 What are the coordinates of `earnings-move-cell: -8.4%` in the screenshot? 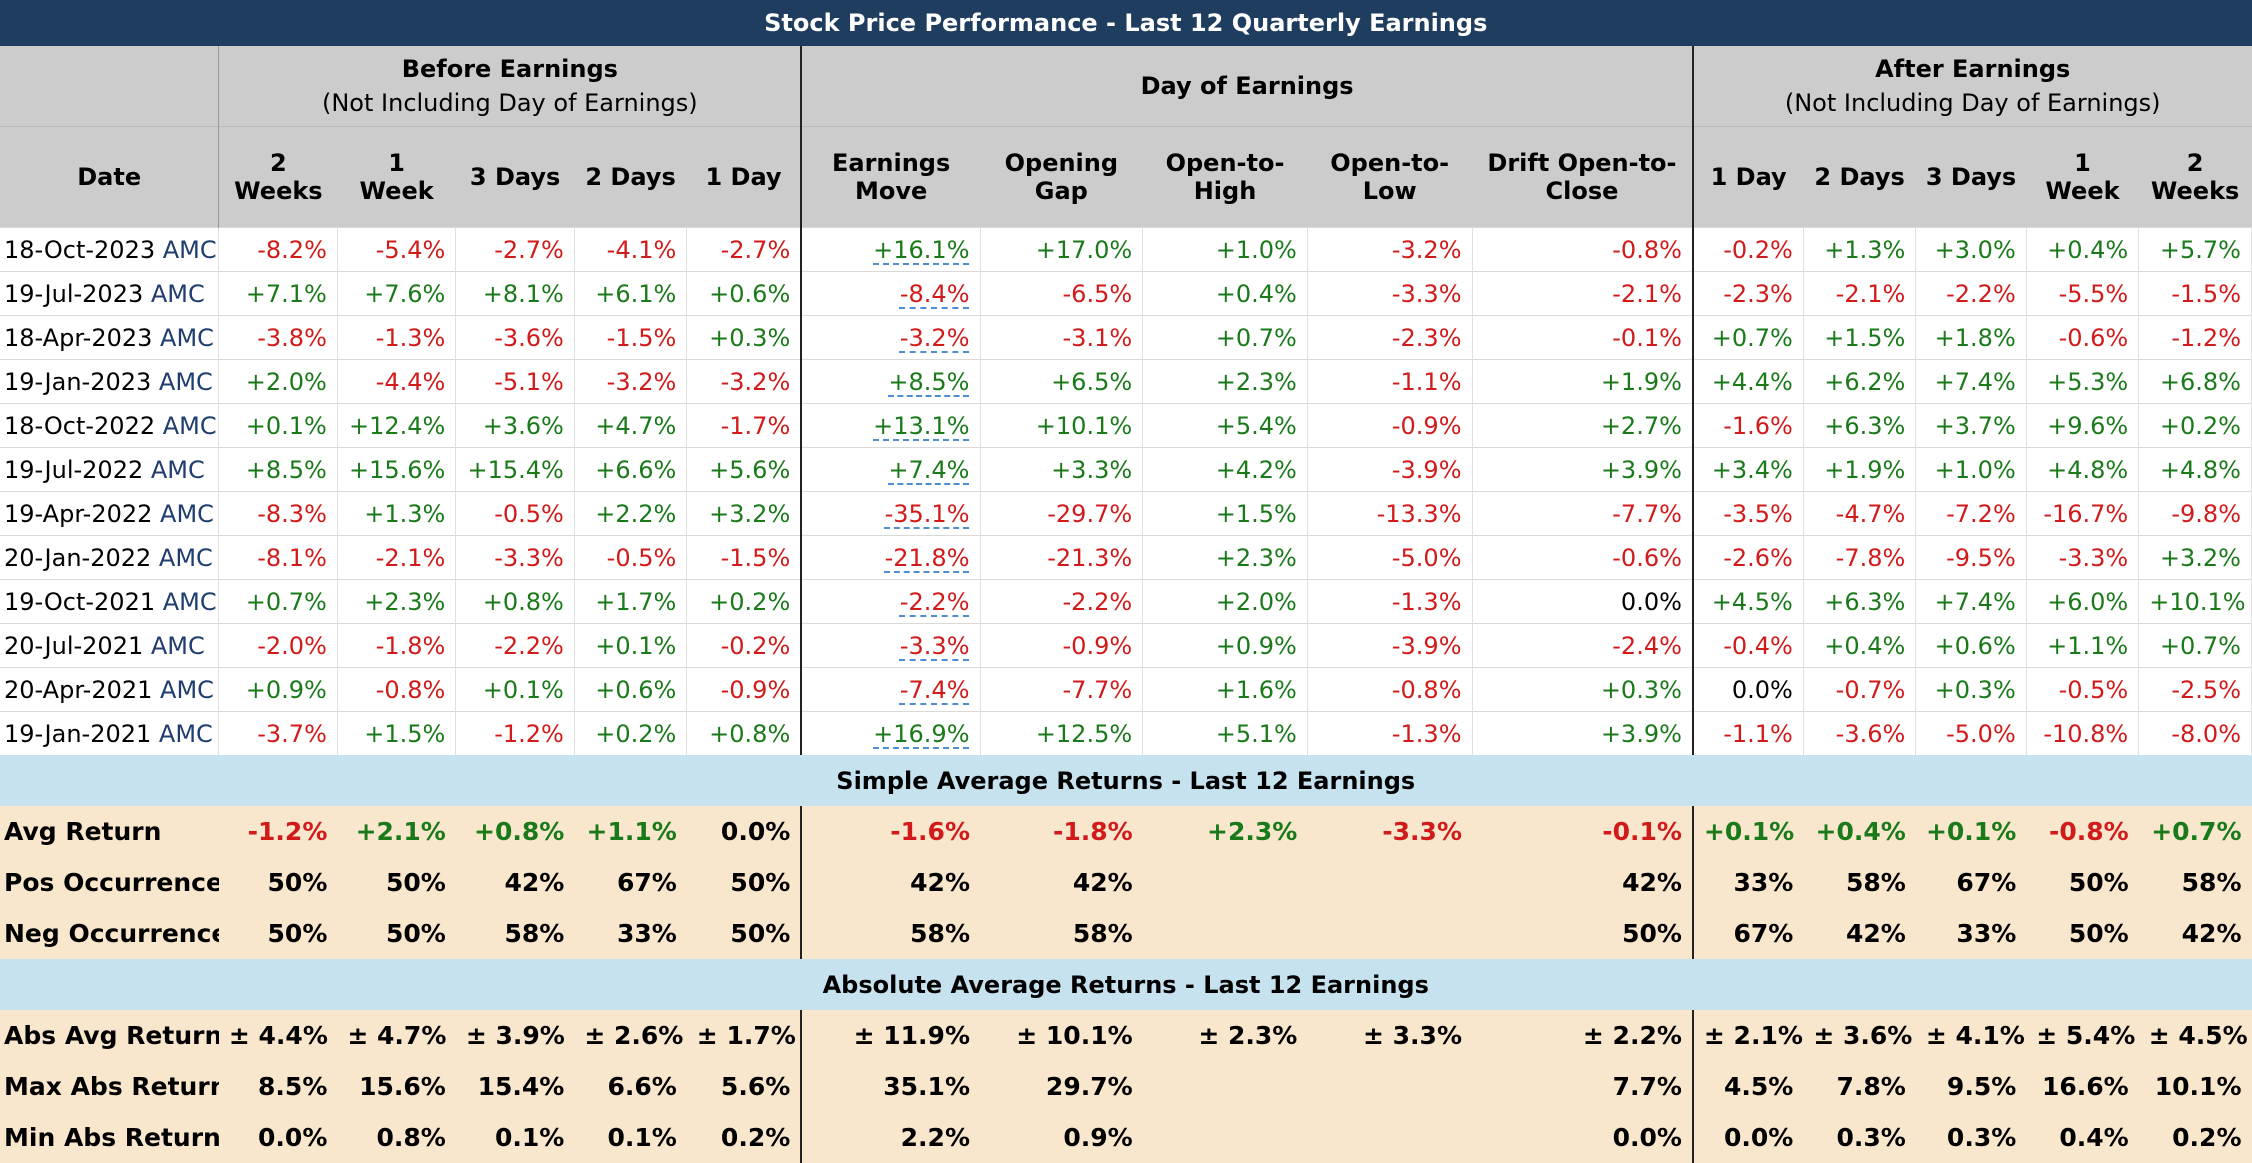 It's located at (890, 294).